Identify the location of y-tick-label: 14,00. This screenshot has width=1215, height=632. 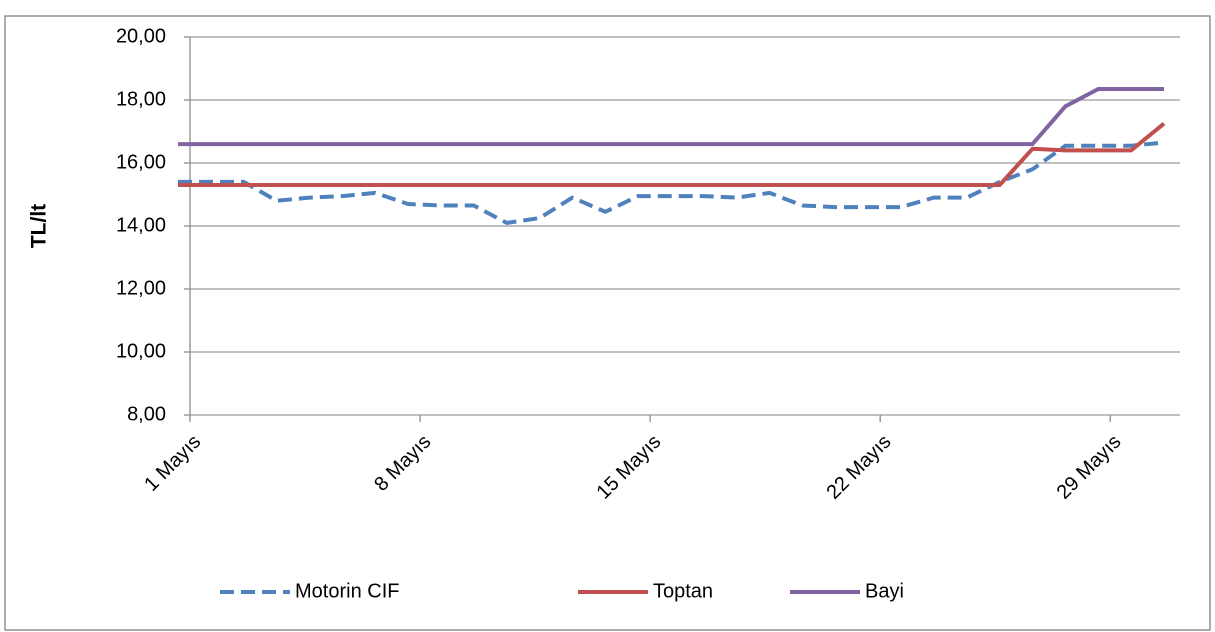
(141, 225).